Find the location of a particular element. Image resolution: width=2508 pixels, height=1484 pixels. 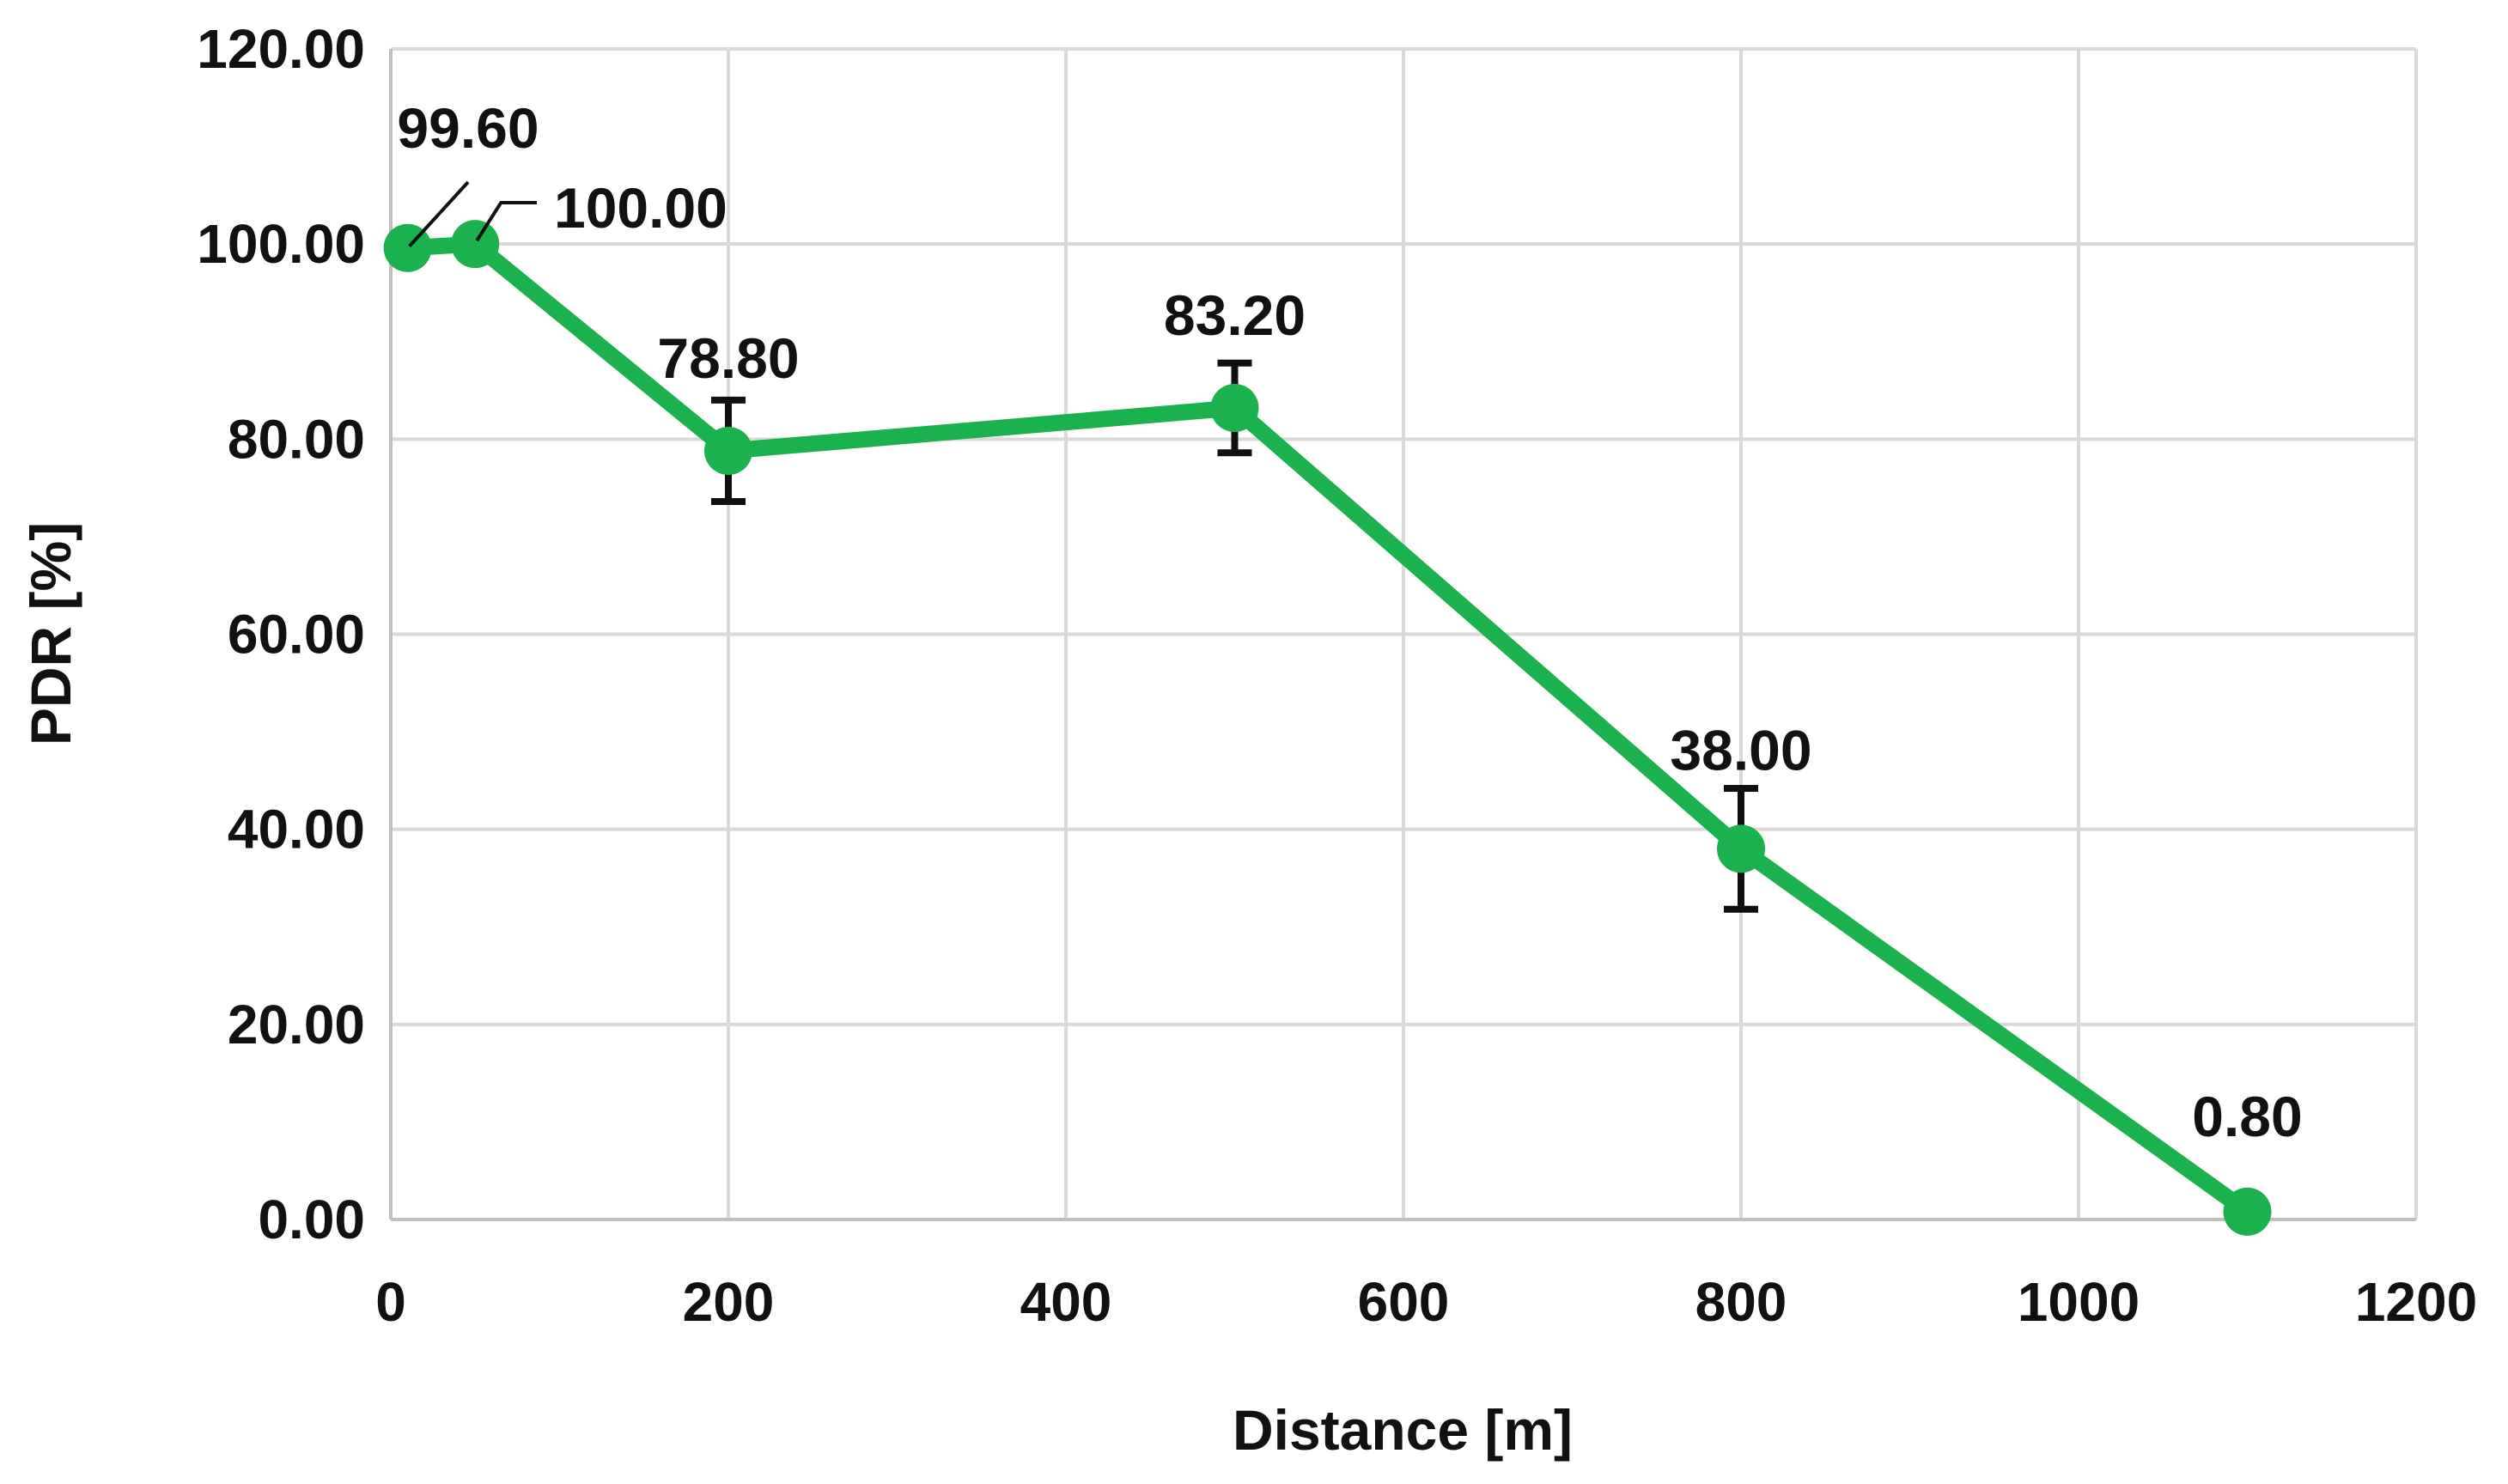

y-tick-label: 100.00 is located at coordinates (281, 244).